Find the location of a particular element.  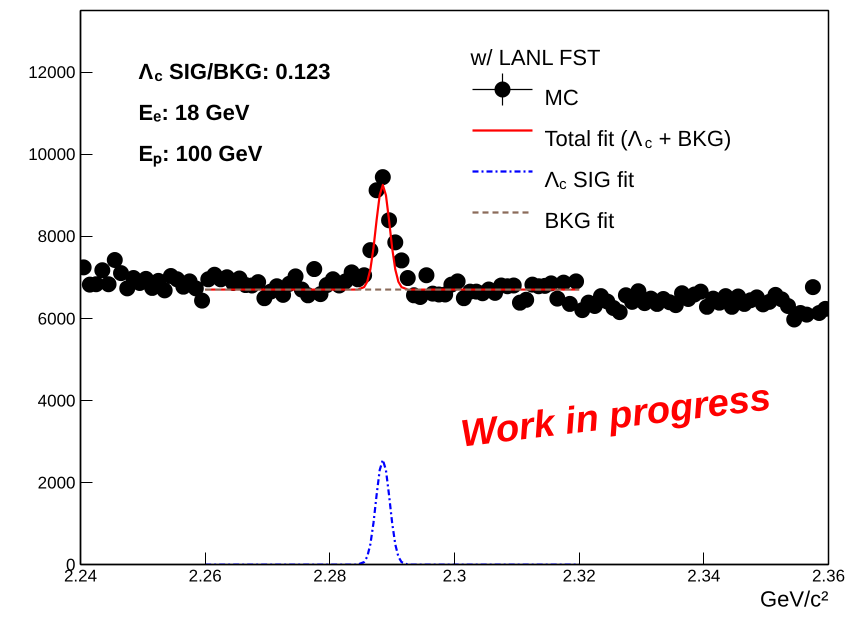

annotation: Eₚ: 100 GeV is located at coordinates (200, 154).